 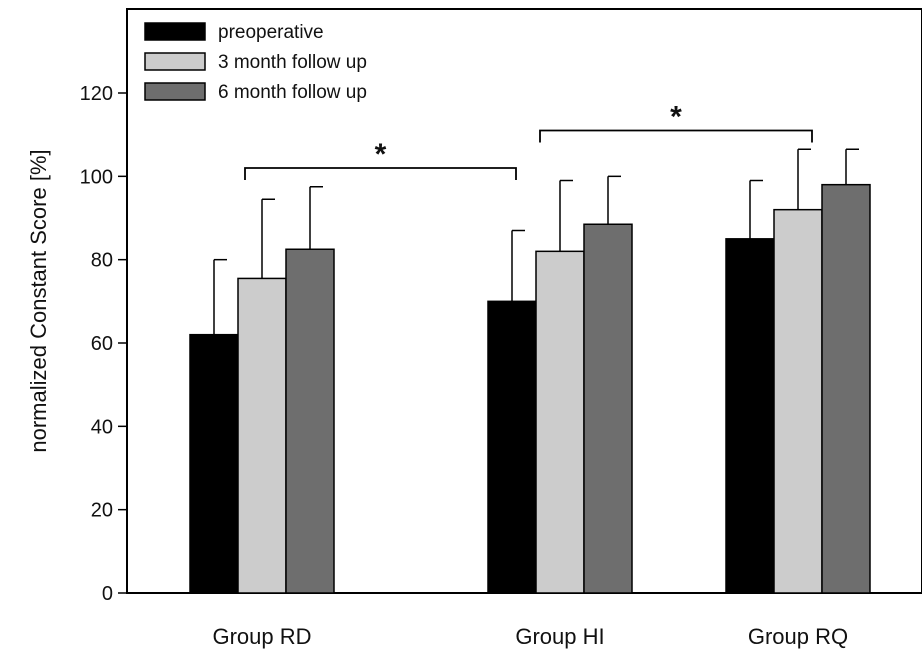 What do you see at coordinates (292, 92) in the screenshot?
I see `legend-label: 6 month follow up` at bounding box center [292, 92].